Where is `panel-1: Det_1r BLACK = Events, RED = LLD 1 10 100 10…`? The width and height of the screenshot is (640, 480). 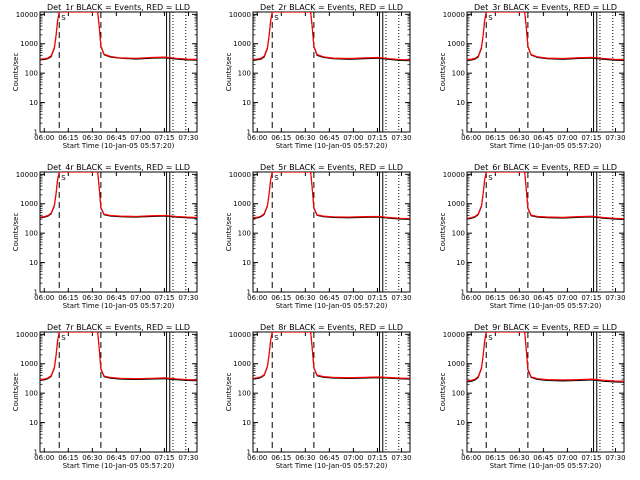 panel-1: Det_1r BLACK = Events, RED = LLD 1 10 100 10… is located at coordinates (105, 76).